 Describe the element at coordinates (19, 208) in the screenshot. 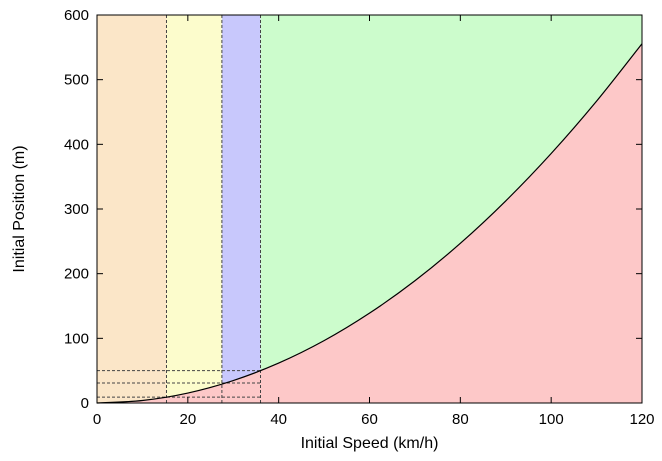

I see `y-axis-title: Initial Position (m)` at that location.